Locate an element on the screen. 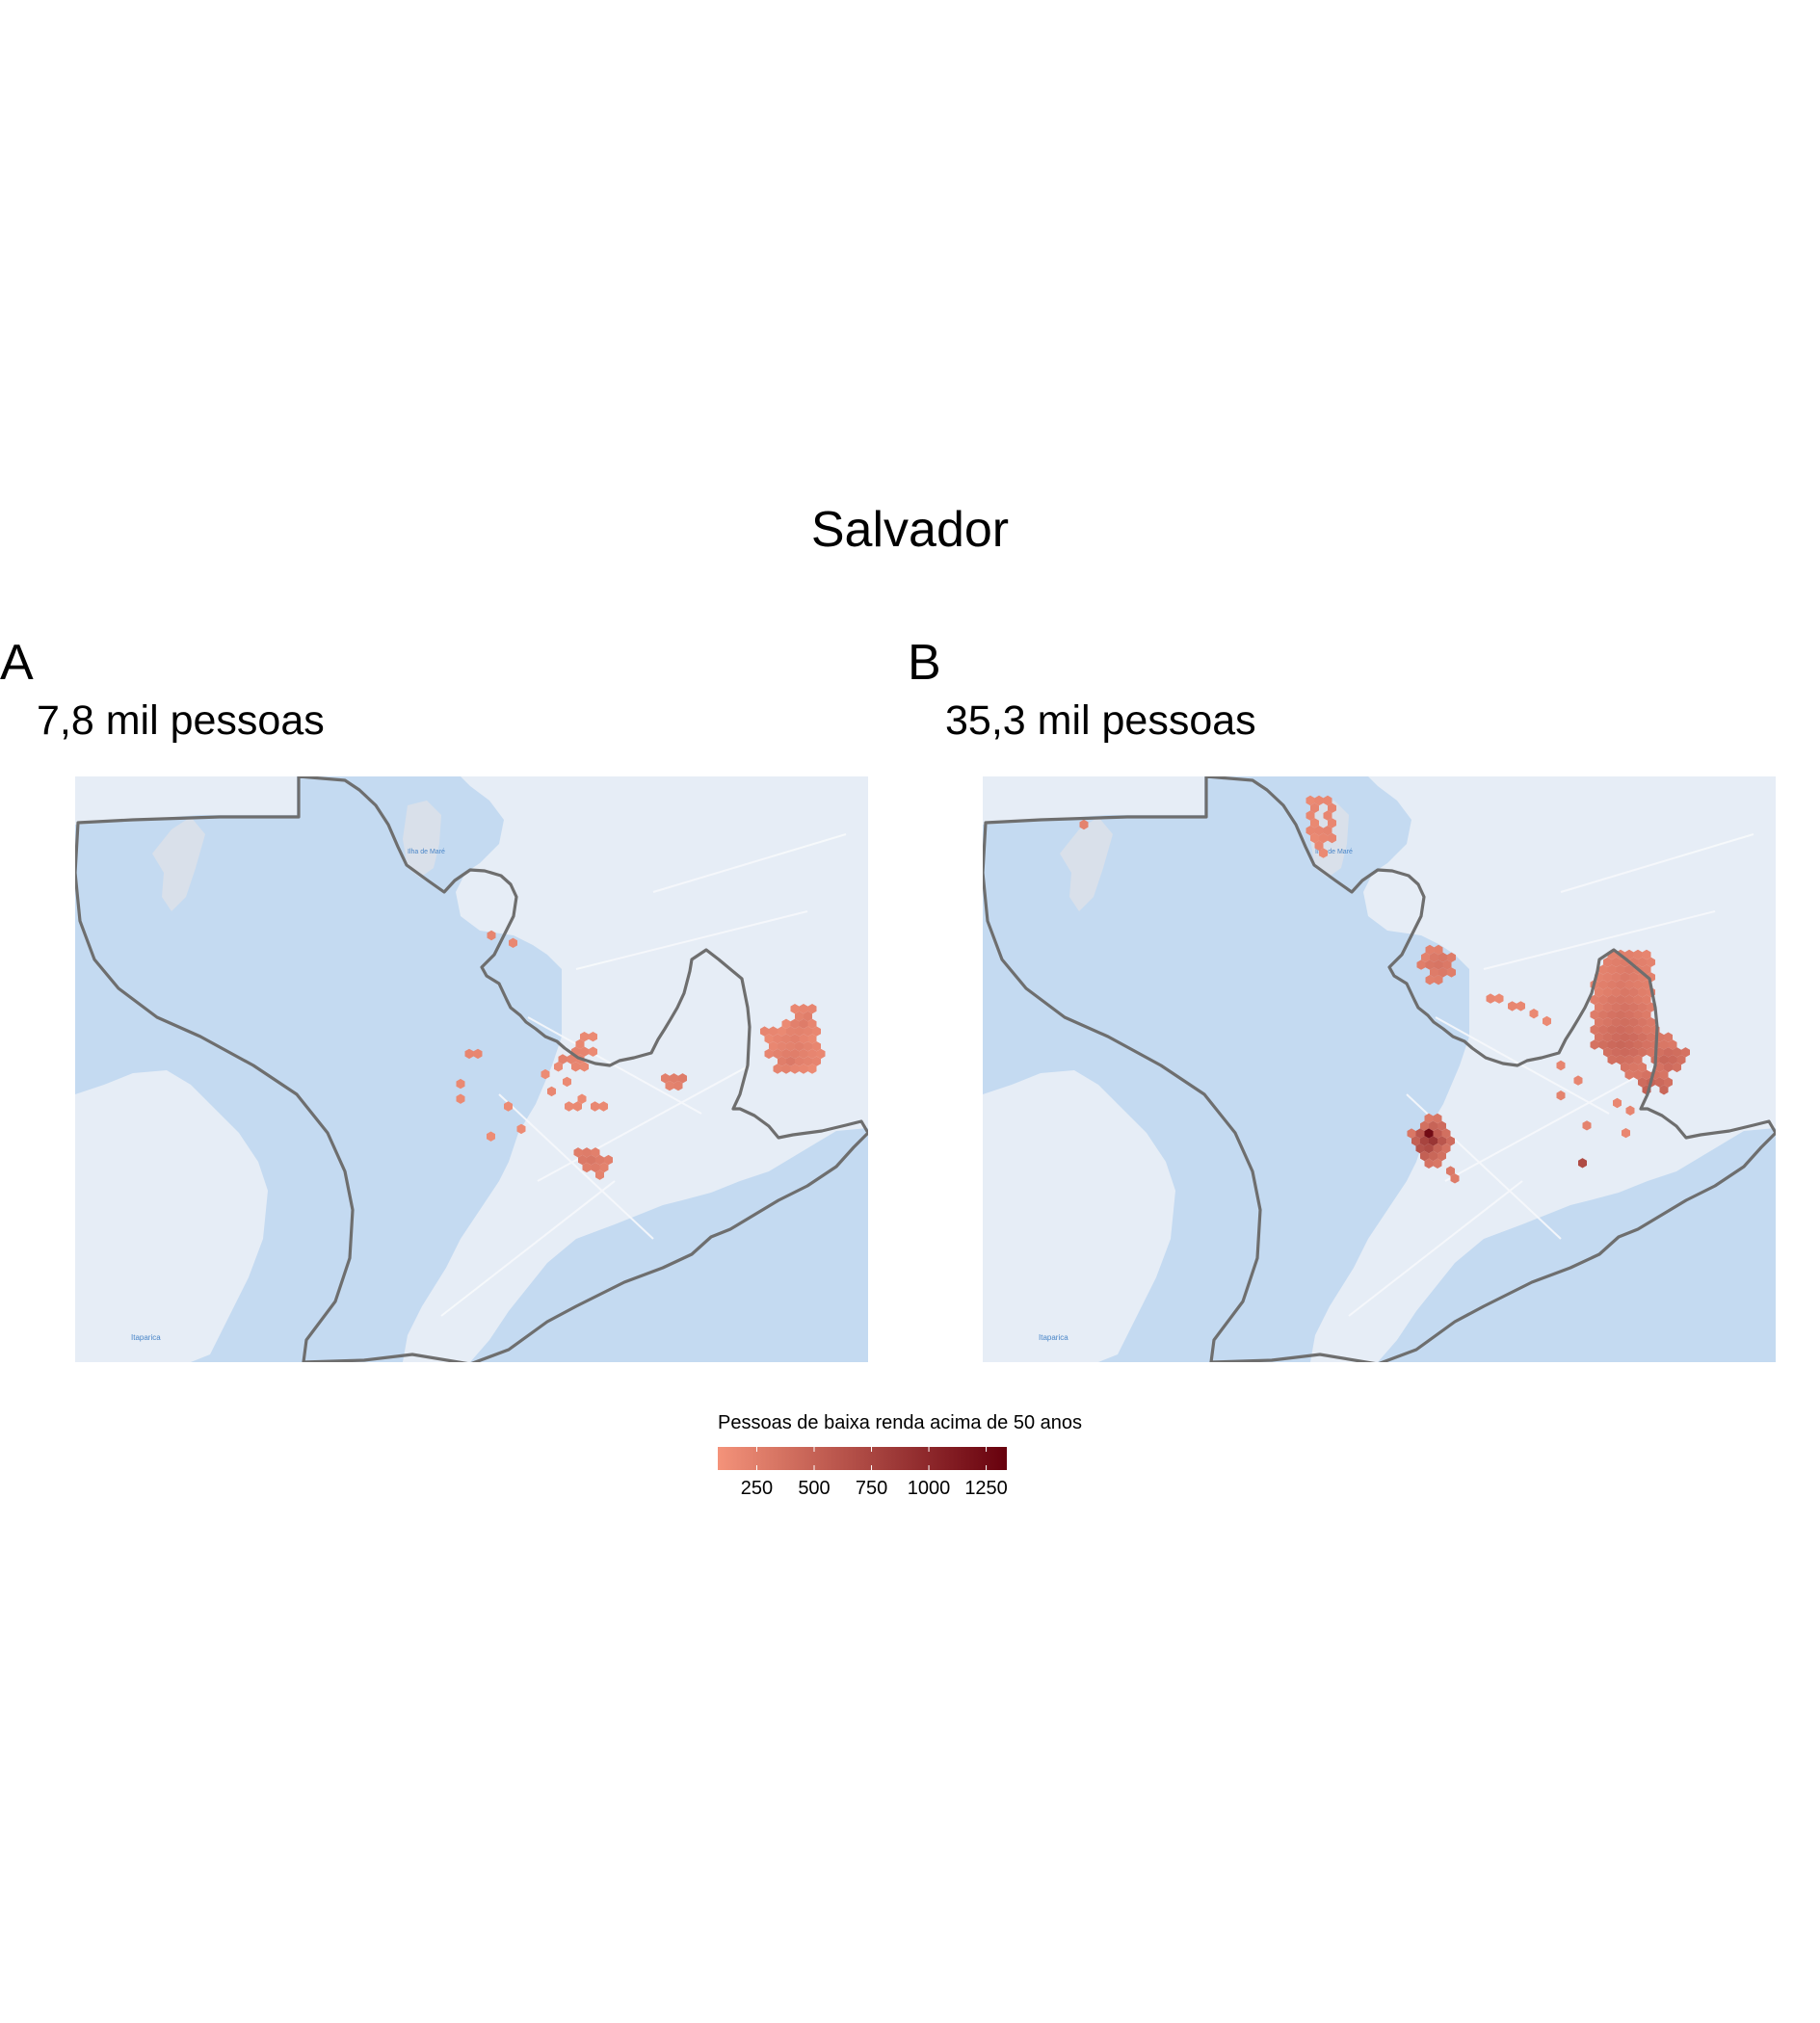 This screenshot has height=2023, width=1820. municipal-boundary is located at coordinates (472, 1069).